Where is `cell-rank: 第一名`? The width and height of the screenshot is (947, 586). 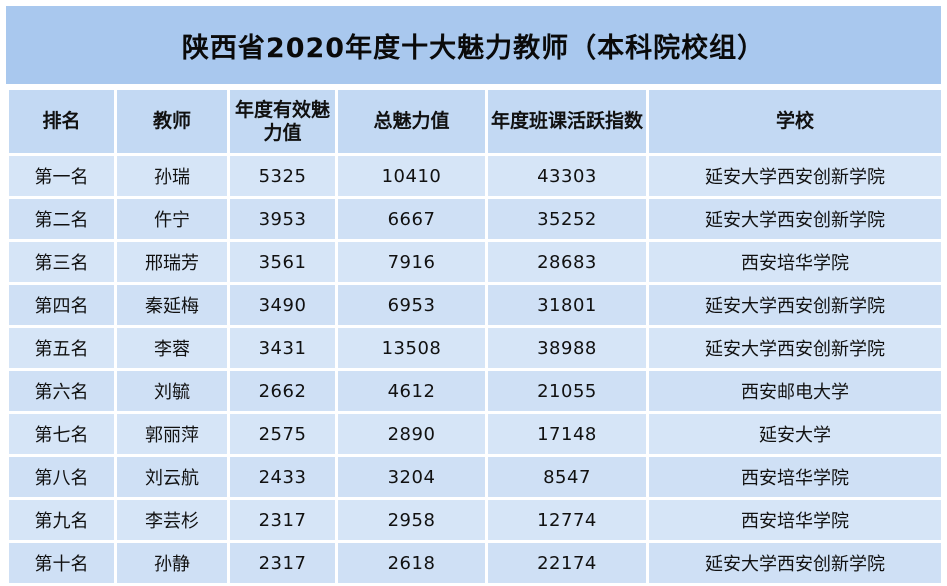
cell-rank: 第一名 is located at coordinates (61, 176).